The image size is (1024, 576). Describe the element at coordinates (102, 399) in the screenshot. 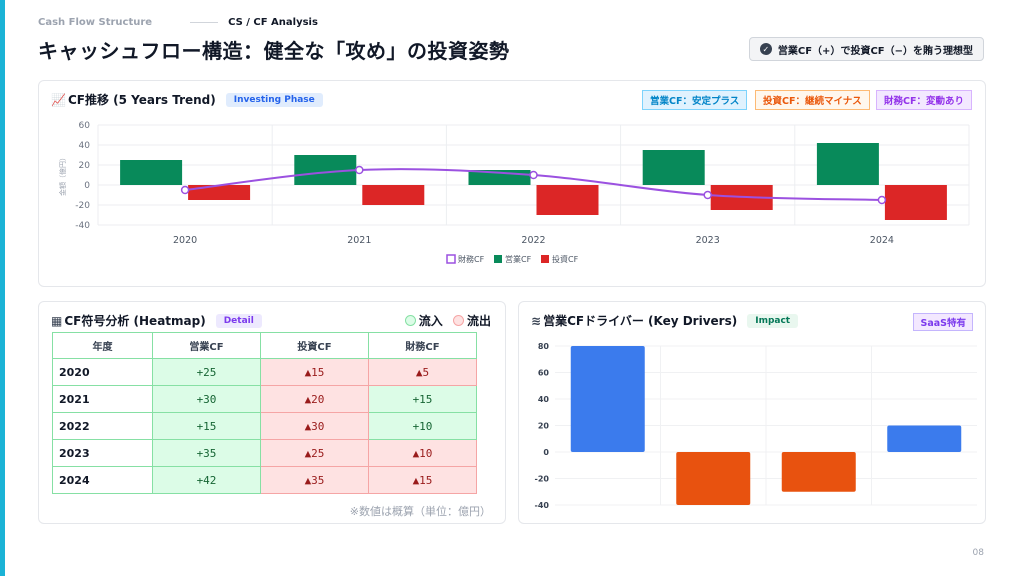

I see `year-cell: 2021` at that location.